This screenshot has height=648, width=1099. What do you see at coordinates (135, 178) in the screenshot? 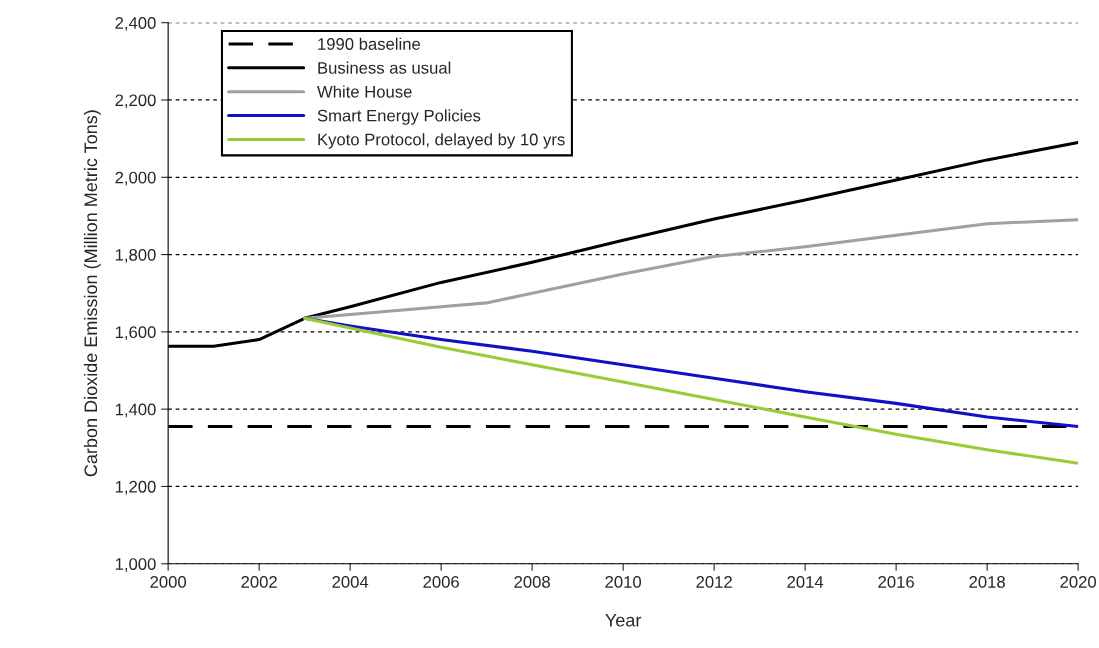
I see `y-tick-label: 2,000` at bounding box center [135, 178].